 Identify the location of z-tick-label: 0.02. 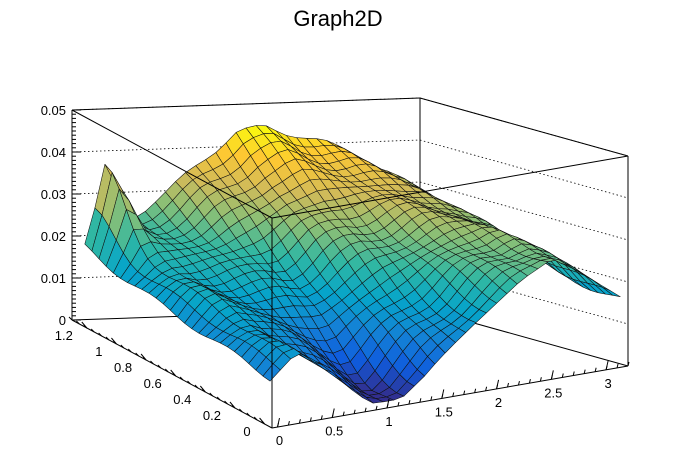
(53, 236).